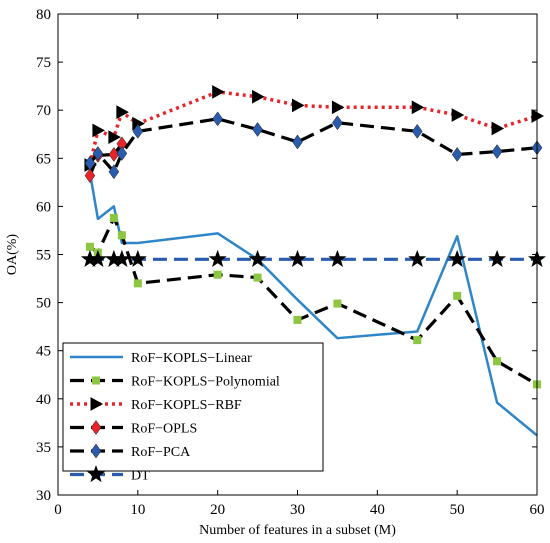  I want to click on legend-entry: DT, so click(110, 474).